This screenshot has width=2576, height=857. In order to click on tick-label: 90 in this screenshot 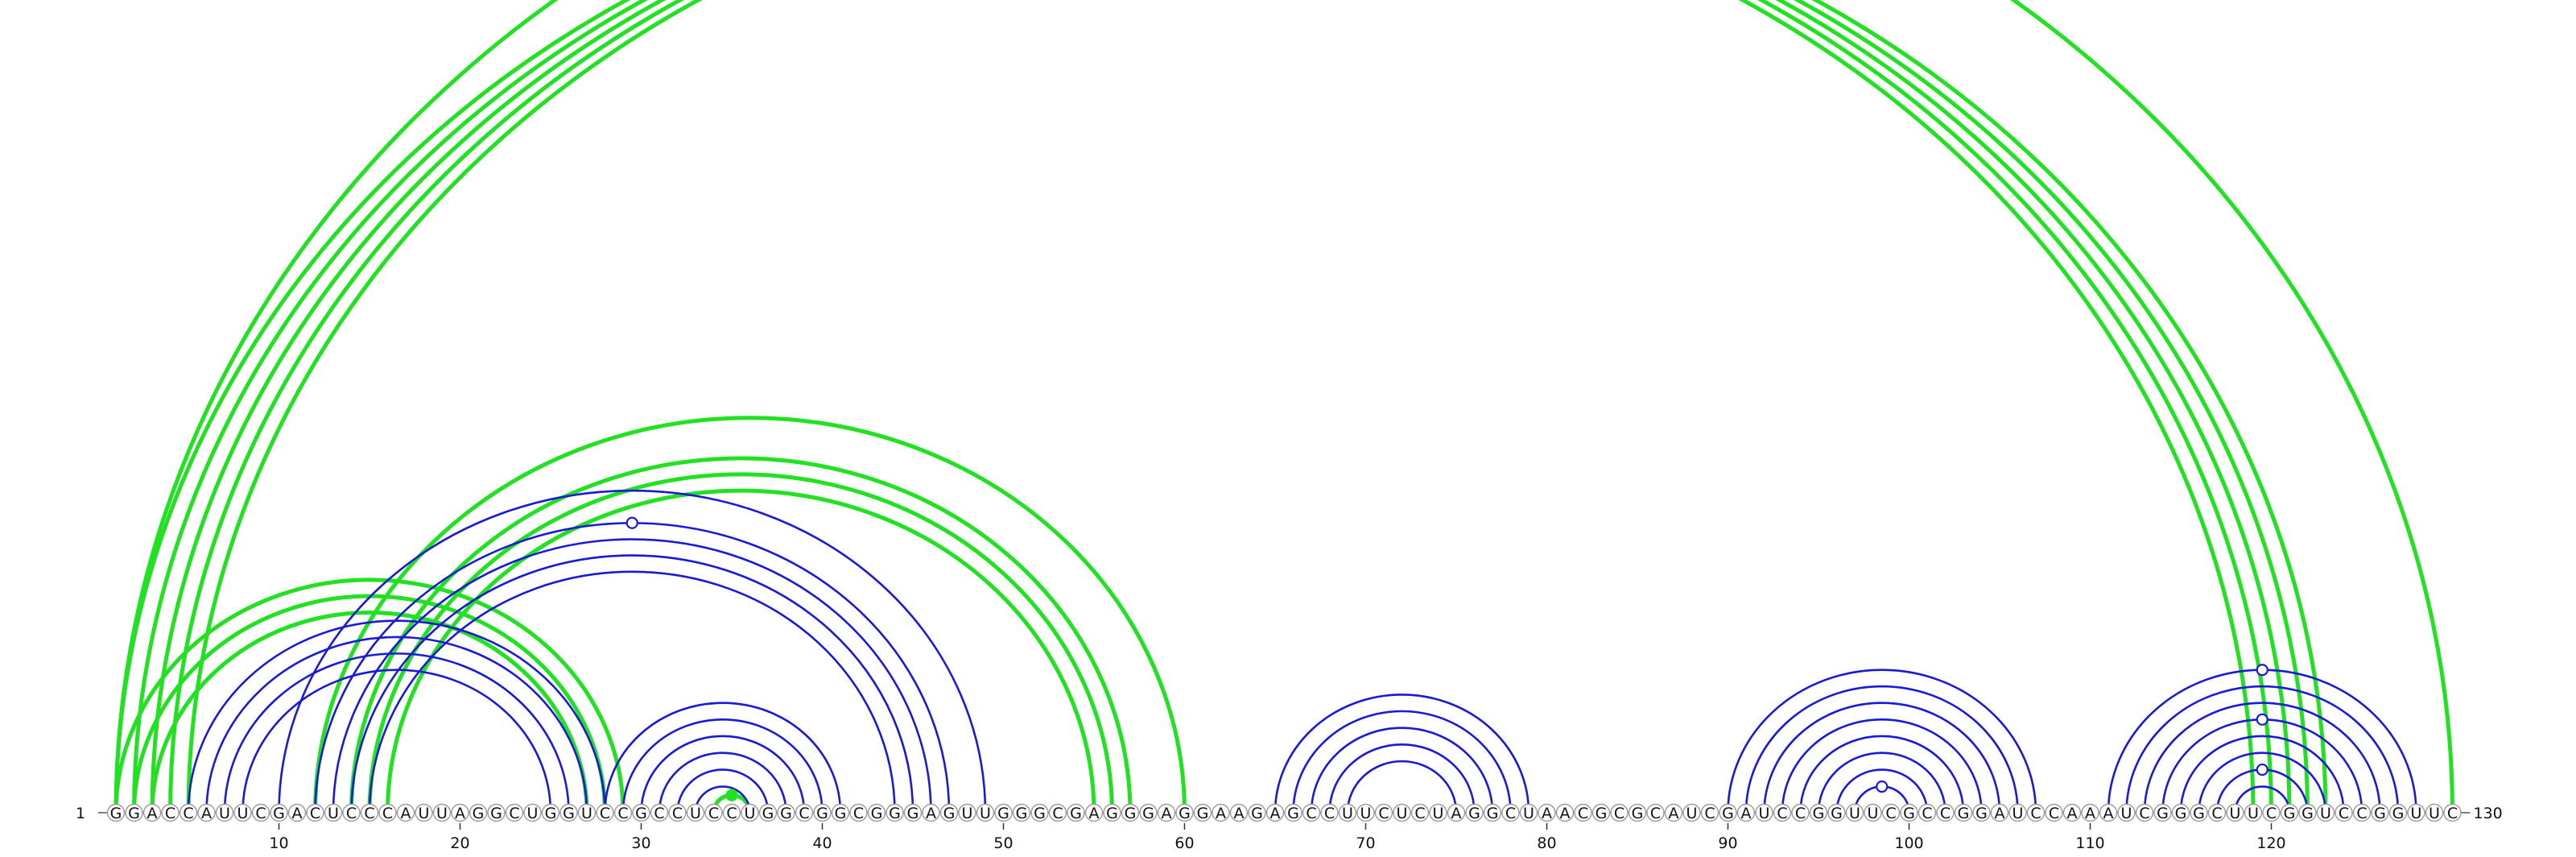, I will do `click(1727, 843)`.